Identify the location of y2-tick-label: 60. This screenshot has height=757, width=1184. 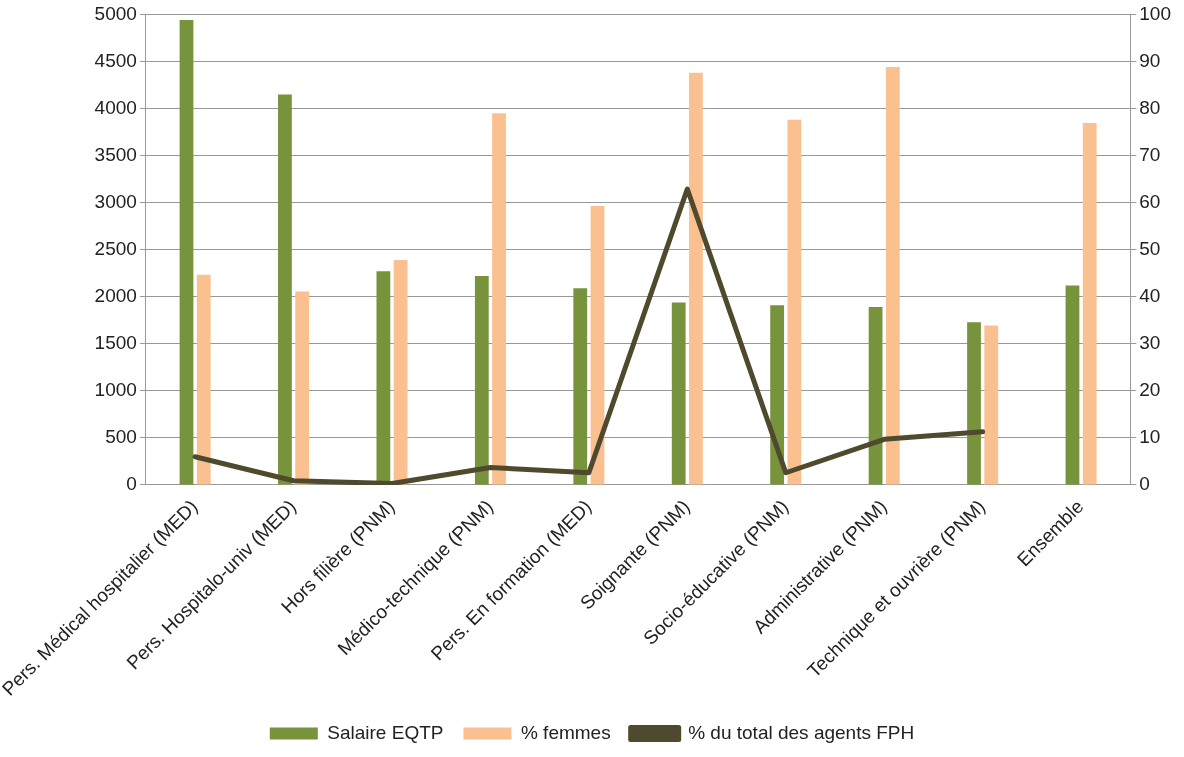
(1150, 201).